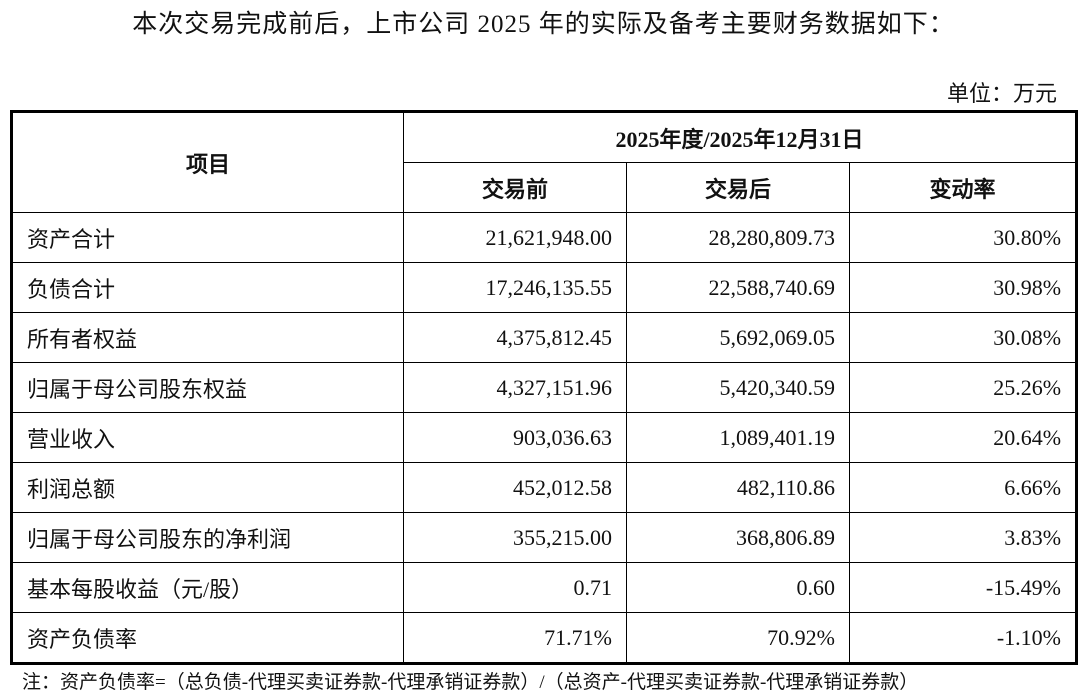  I want to click on row-label: 负债合计, so click(207, 287).